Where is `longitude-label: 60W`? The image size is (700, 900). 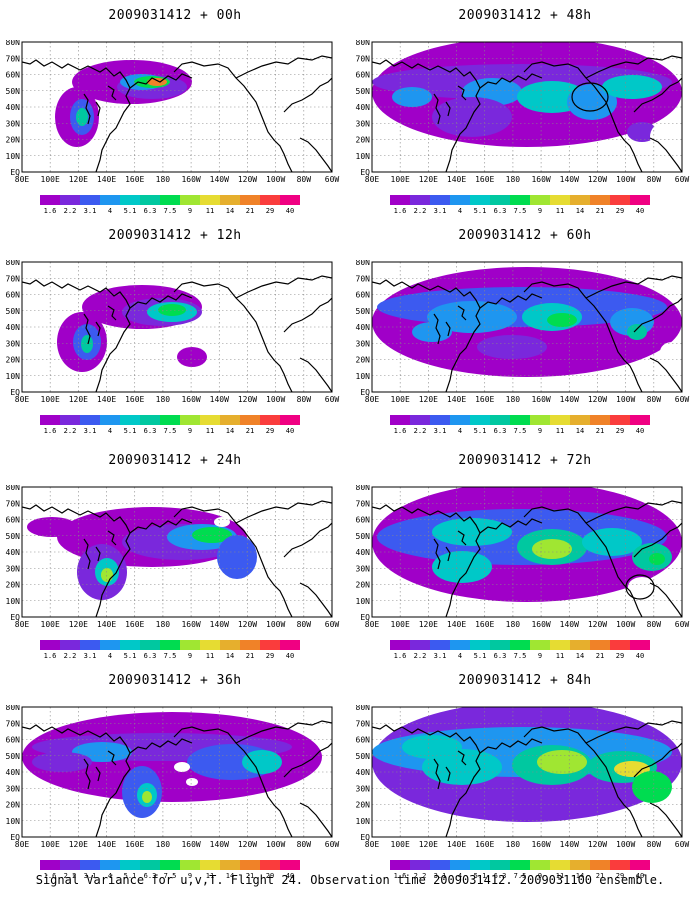
longitude-label: 60W is located at coordinates (332, 179).